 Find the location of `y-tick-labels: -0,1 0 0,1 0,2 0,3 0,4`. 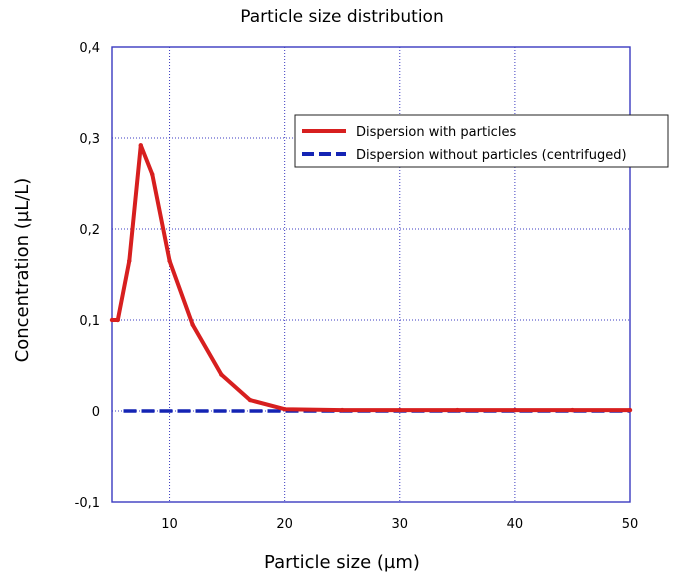

y-tick-labels: -0,1 0 0,1 0,2 0,3 0,4 is located at coordinates (87, 276).